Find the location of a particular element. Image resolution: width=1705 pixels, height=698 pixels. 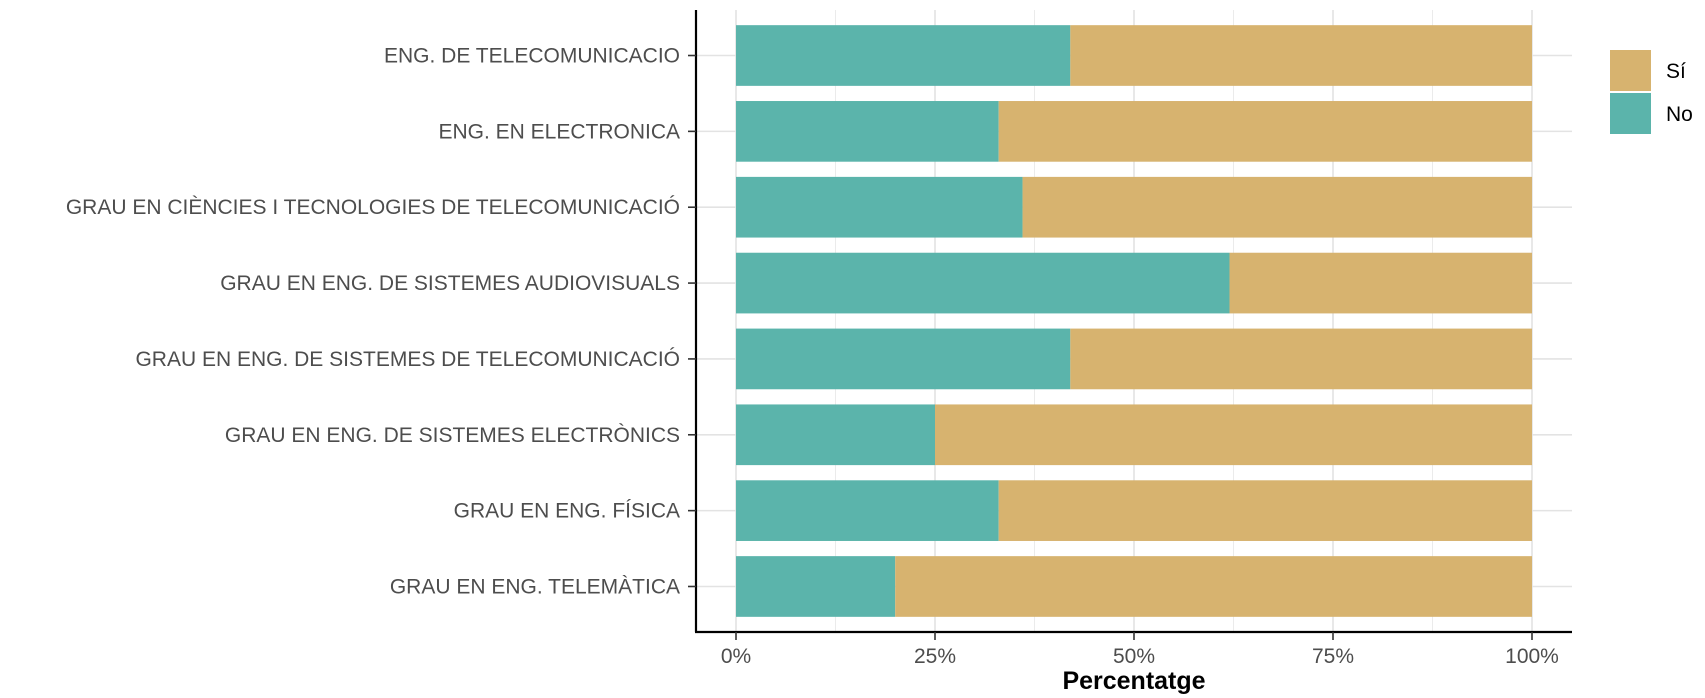

category-label: GRAU EN ENG. DE SISTEMES ELECTRÒNICS is located at coordinates (452, 435).